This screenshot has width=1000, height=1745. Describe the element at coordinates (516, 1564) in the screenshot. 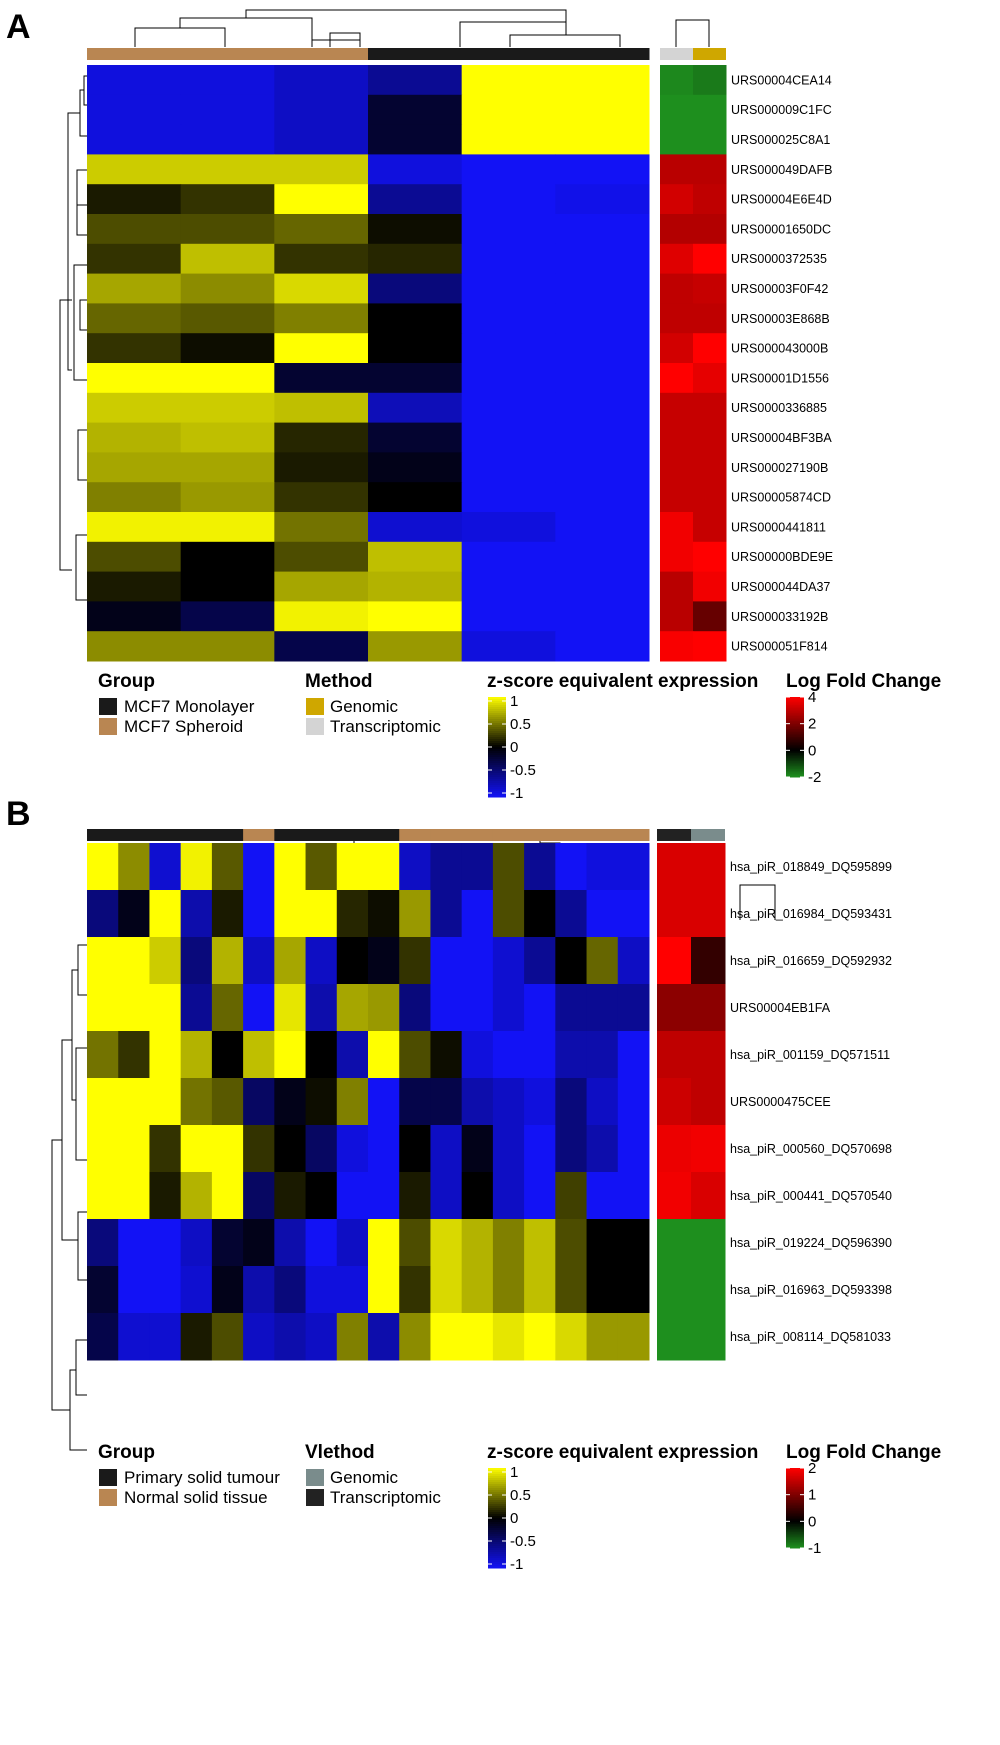

I see `zscore-tick-label: -1` at that location.